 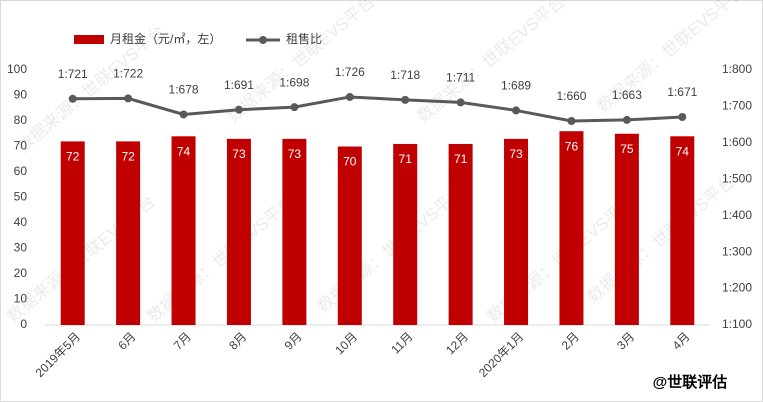 What do you see at coordinates (294, 82) in the screenshot?
I see `line-label: 1:698` at bounding box center [294, 82].